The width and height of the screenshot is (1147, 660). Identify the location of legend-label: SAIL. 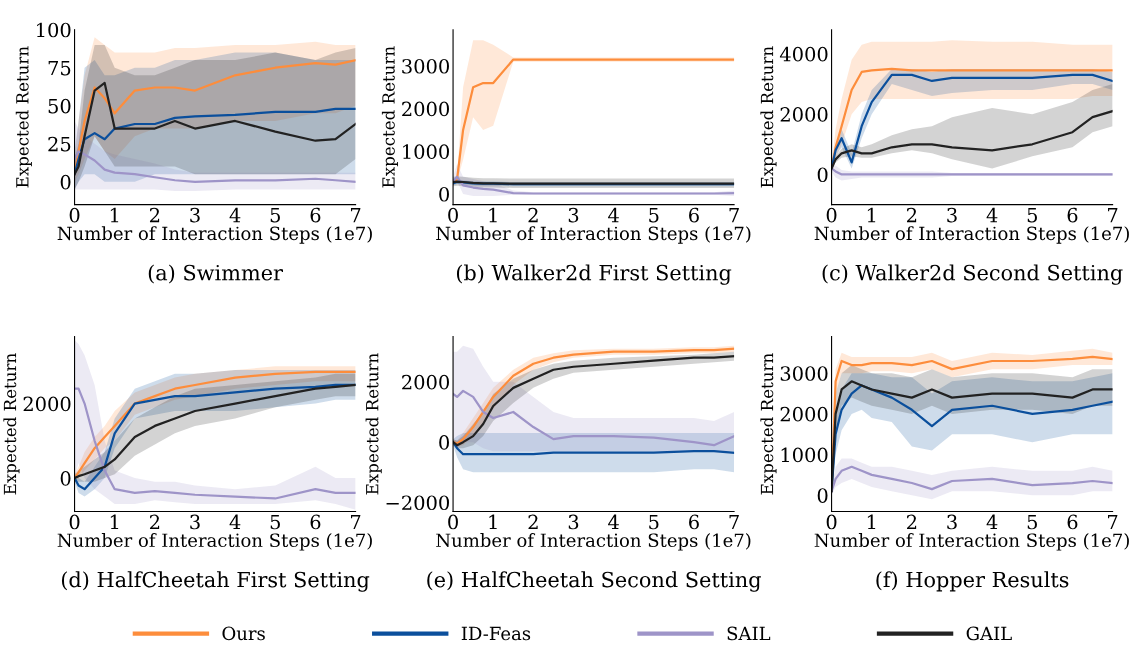
(749, 633).